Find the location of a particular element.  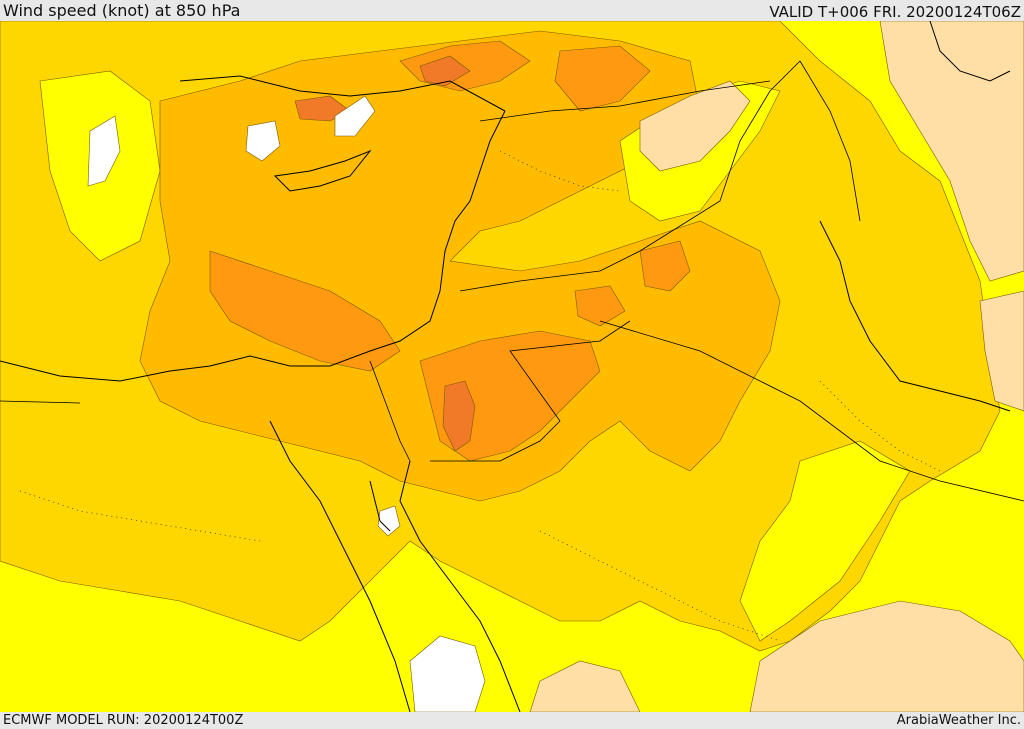

coastline-red-sea-west is located at coordinates (340, 566).